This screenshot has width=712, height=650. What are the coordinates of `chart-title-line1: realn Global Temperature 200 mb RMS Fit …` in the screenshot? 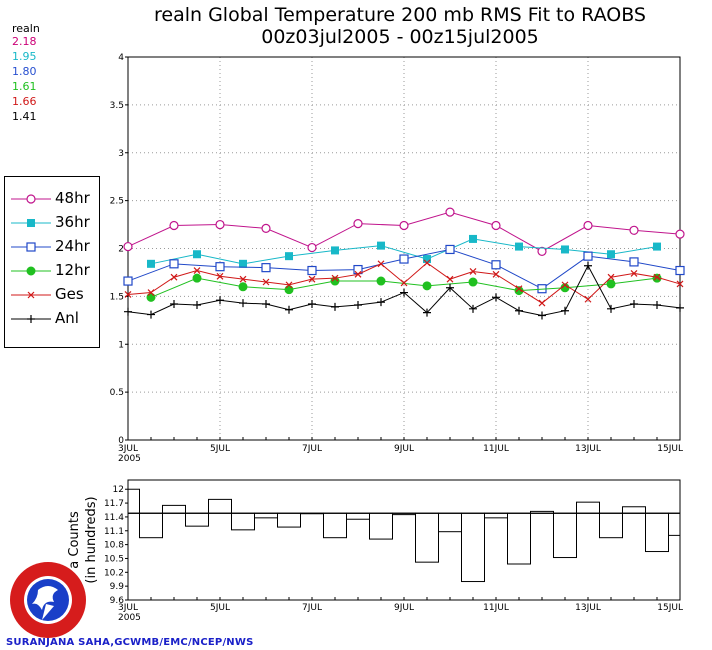 It's located at (400, 15).